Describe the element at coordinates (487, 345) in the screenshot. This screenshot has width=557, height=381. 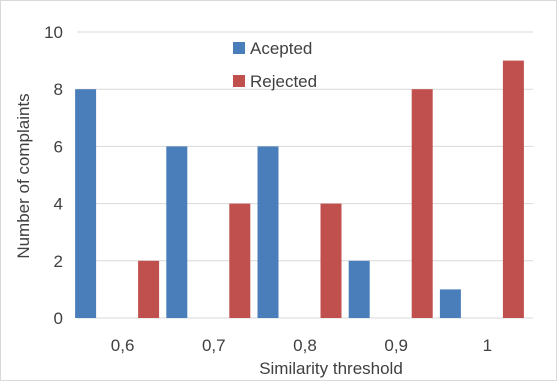
I see `x-tick-label: 1` at that location.